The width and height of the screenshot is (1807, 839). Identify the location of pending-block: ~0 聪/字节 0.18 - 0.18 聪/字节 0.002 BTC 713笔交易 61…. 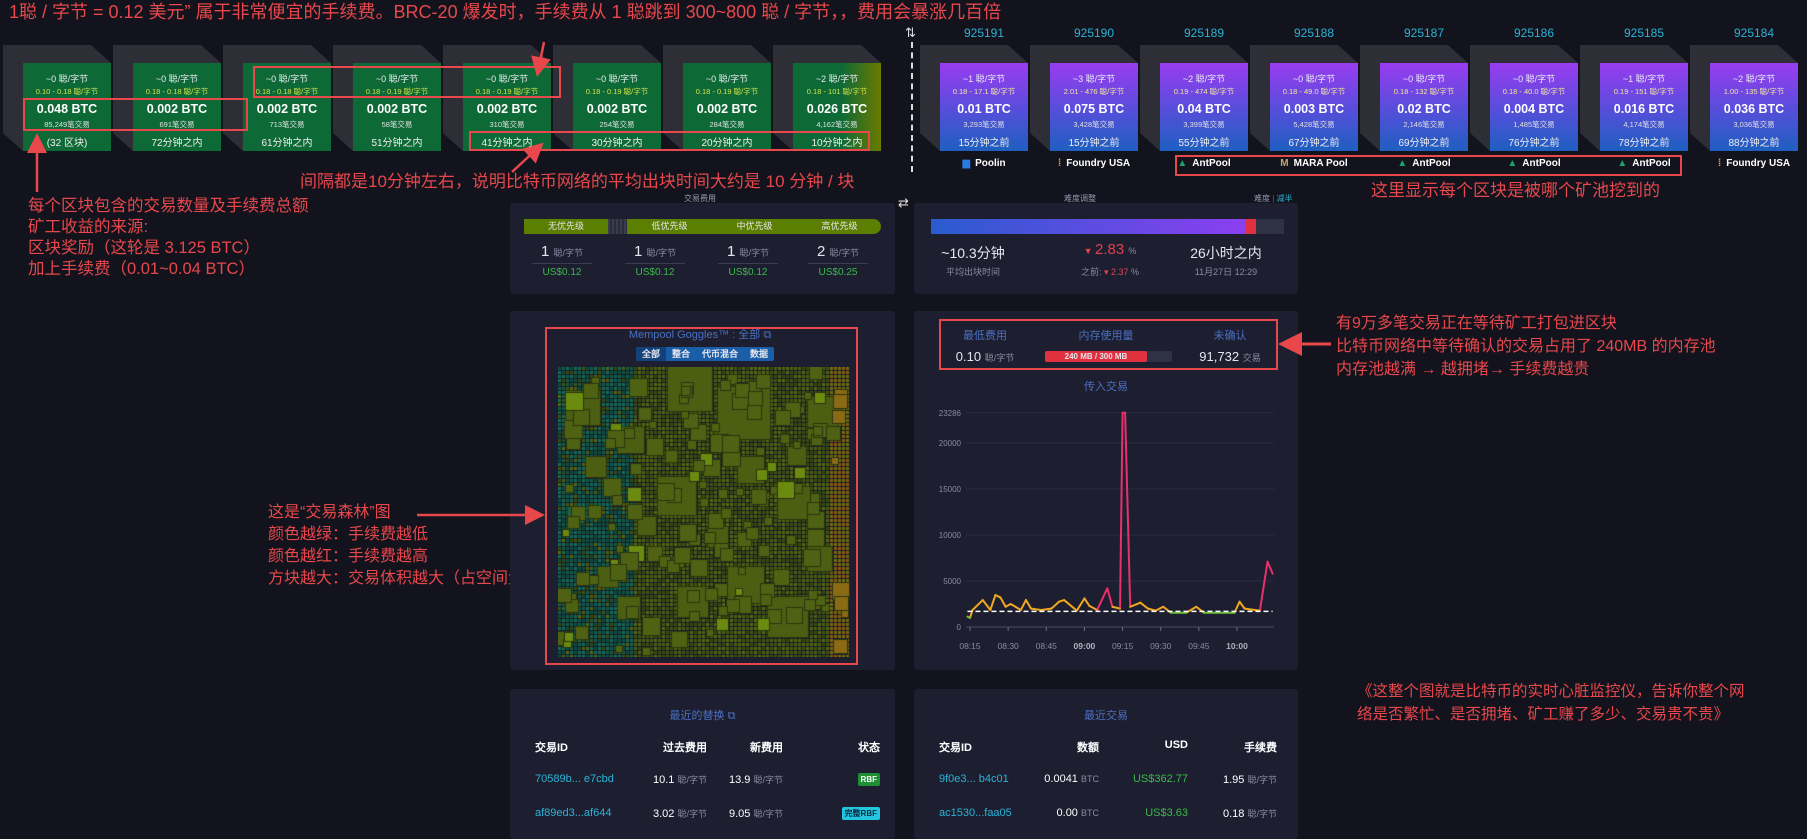
(277, 98).